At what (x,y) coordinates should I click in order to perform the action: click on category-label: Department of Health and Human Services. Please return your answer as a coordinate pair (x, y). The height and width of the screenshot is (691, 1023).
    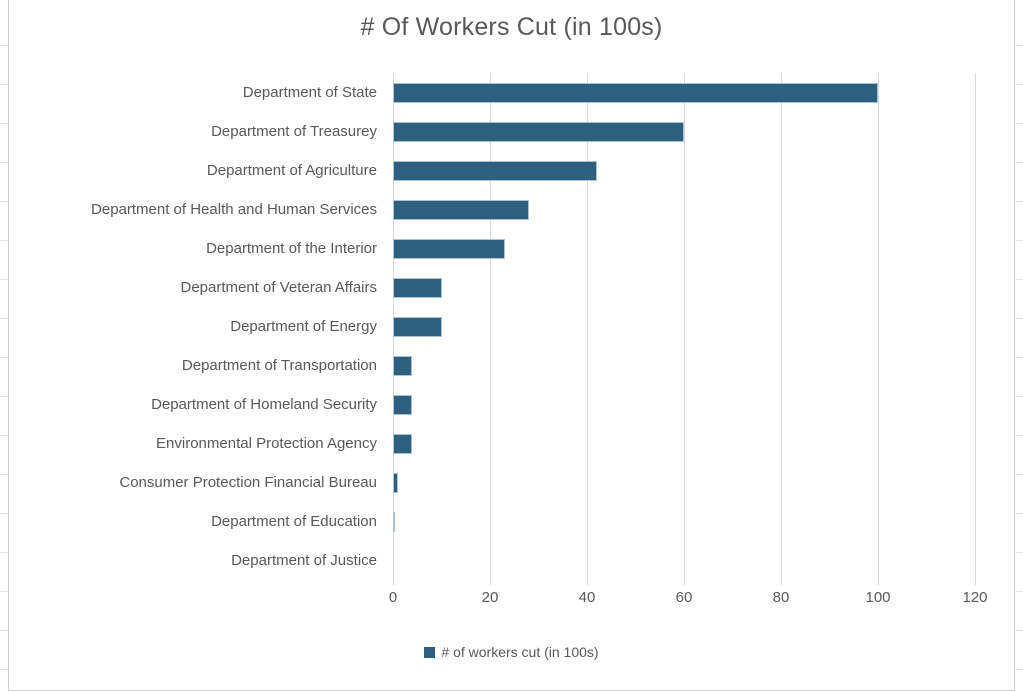
    Looking at the image, I should click on (234, 209).